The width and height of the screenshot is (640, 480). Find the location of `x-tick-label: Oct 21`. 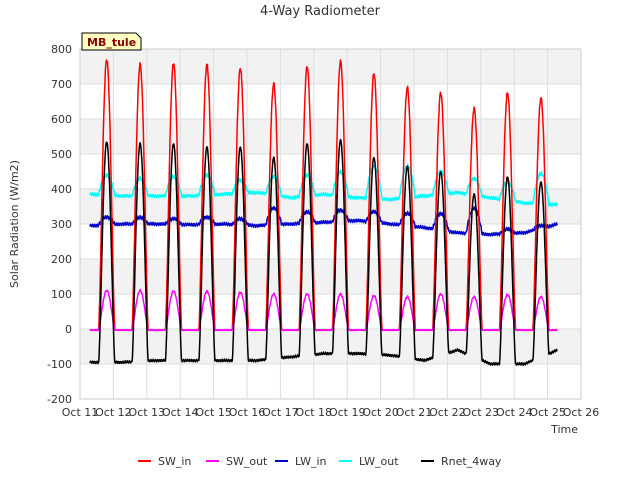

x-tick-label: Oct 21 is located at coordinates (414, 412).